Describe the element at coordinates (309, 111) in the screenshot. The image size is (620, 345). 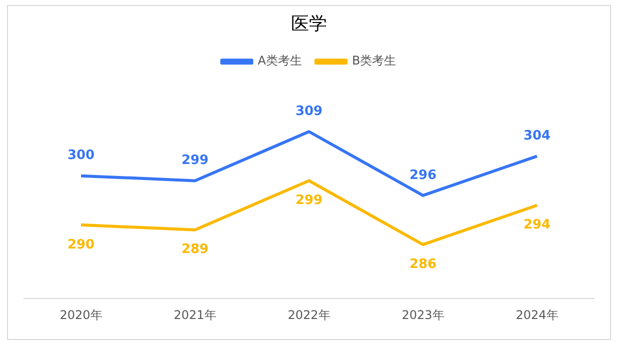
I see `data-label: 309` at that location.